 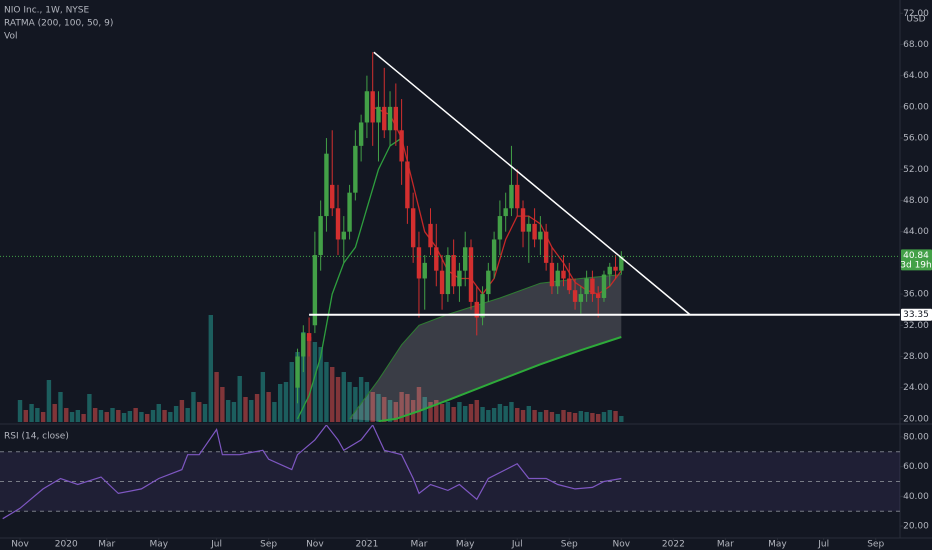 What do you see at coordinates (916, 256) in the screenshot?
I see `last-price-label: 40.84` at bounding box center [916, 256].